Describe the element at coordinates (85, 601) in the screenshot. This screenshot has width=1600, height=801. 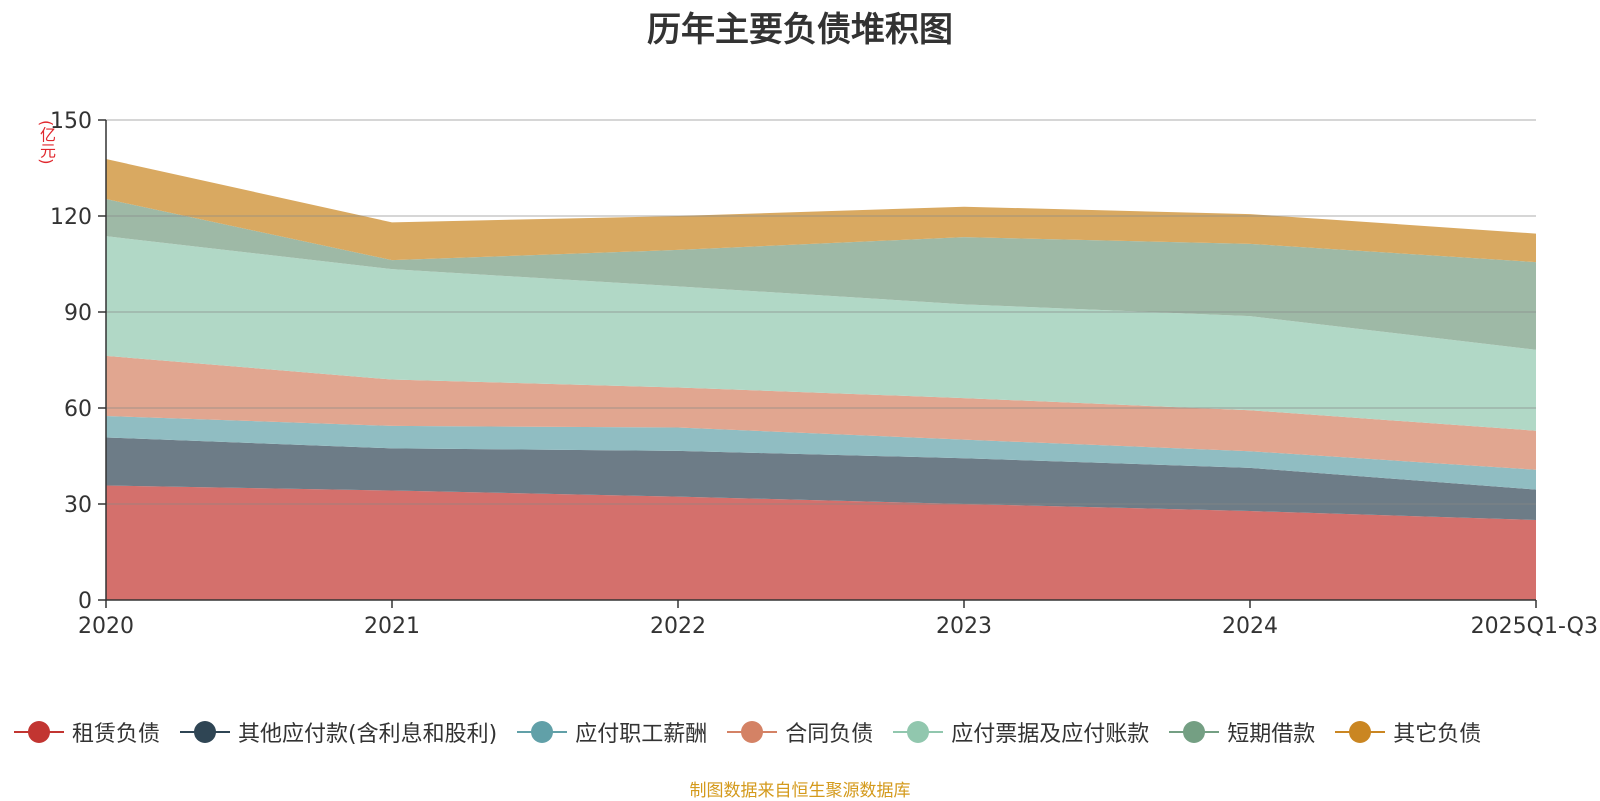
I see `y-tick-label-0: 0` at that location.